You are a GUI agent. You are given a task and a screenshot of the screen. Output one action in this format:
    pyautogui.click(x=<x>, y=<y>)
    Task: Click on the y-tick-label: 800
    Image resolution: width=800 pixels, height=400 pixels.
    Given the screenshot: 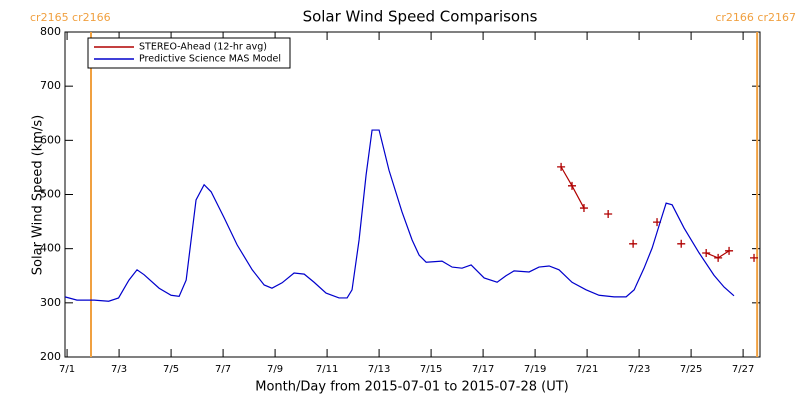 What is the action you would take?
    pyautogui.click(x=50, y=31)
    